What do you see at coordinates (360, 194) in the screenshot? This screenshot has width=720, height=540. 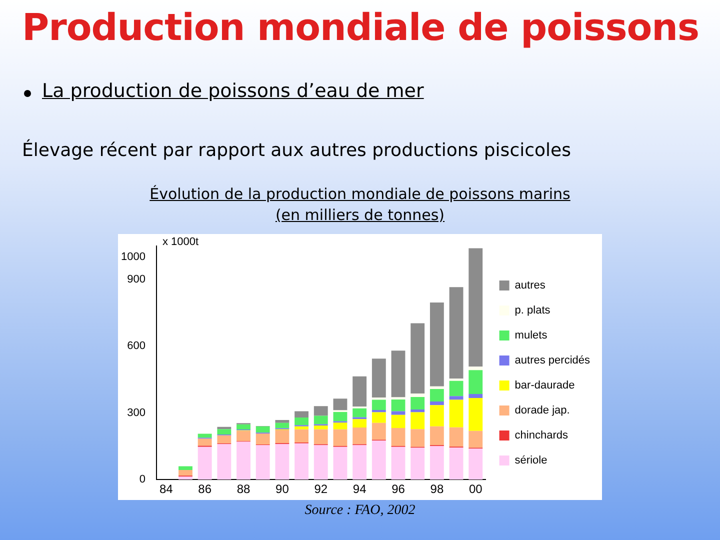 I see `text: Évolution de la production mondiale de poissons marins` at bounding box center [360, 194].